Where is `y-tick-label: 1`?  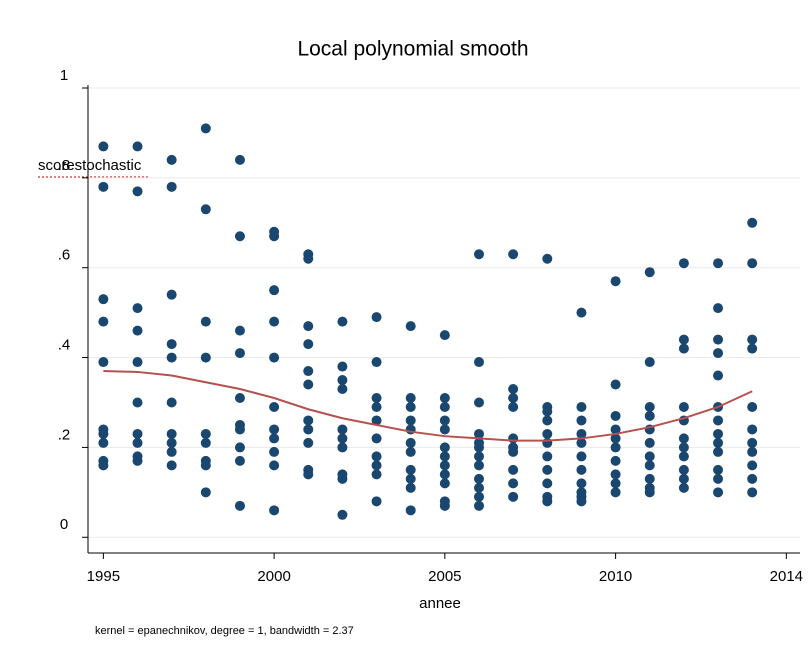
y-tick-label: 1 is located at coordinates (64, 75).